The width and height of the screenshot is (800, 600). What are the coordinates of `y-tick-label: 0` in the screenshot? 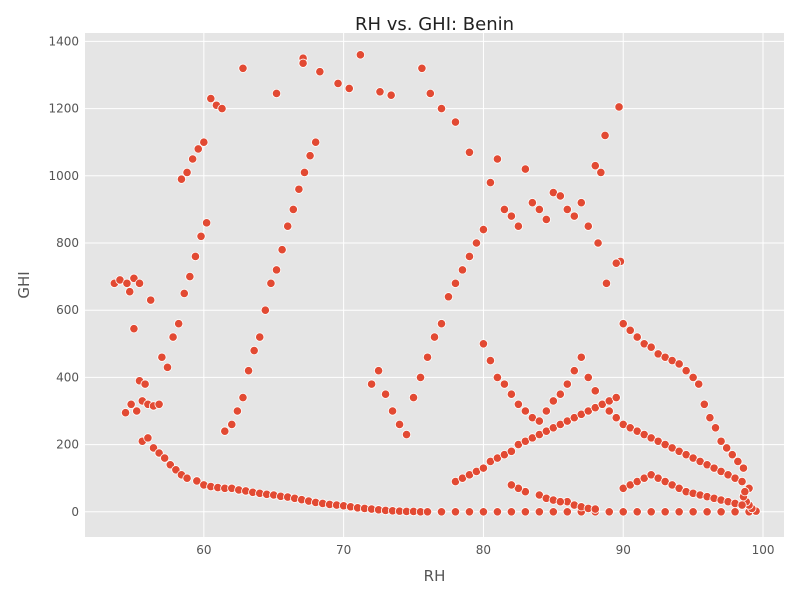 It's located at (75, 512).